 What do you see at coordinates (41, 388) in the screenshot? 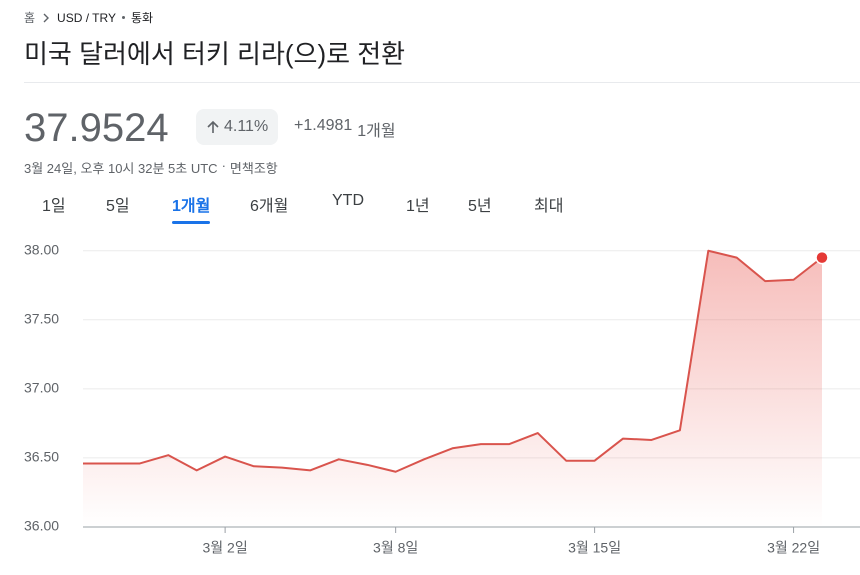
I see `y-tick-label: 37.00` at bounding box center [41, 388].